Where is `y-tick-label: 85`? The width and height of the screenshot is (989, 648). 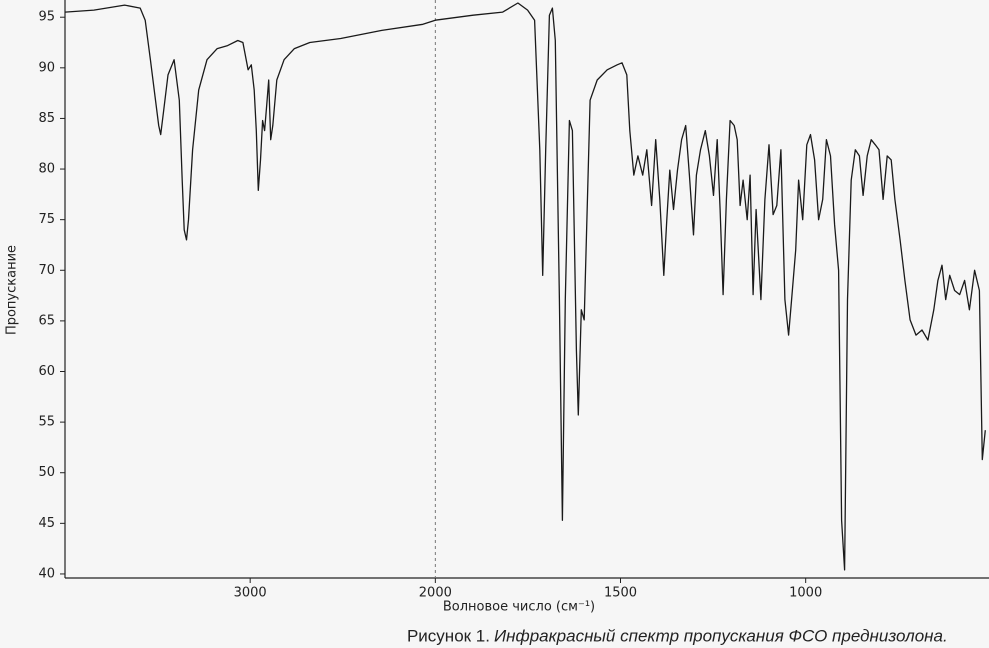 y-tick-label: 85 is located at coordinates (46, 118).